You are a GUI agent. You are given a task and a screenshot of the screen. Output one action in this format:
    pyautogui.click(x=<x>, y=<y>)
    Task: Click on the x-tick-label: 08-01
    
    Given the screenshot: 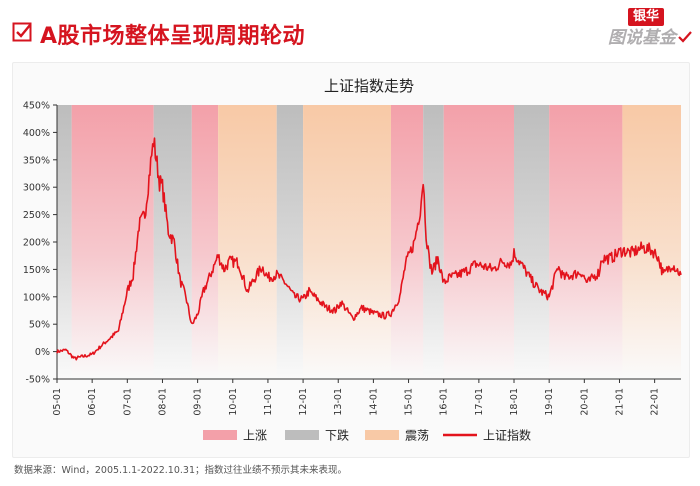 What is the action you would take?
    pyautogui.click(x=162, y=402)
    